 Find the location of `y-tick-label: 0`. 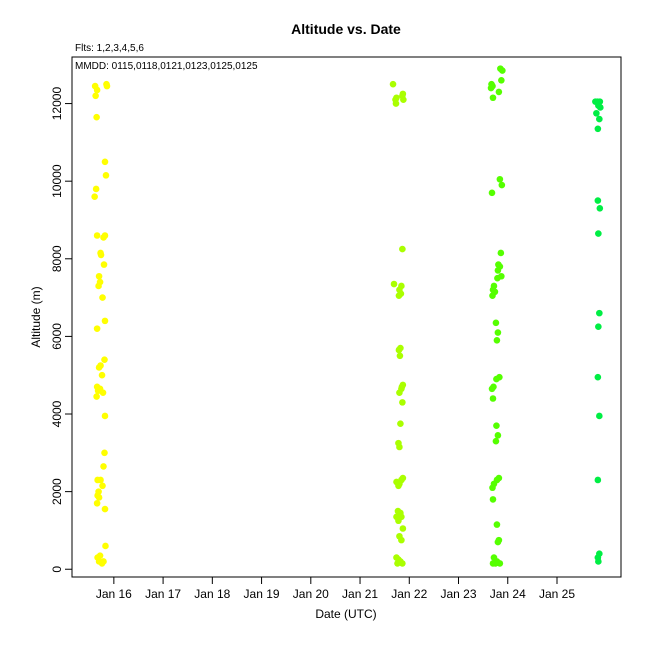

y-tick-label: 0 is located at coordinates (57, 569).